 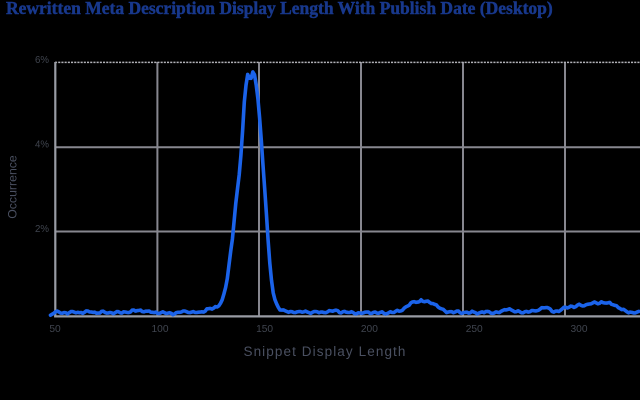 What do you see at coordinates (474, 329) in the screenshot?
I see `svg-text: 250` at bounding box center [474, 329].